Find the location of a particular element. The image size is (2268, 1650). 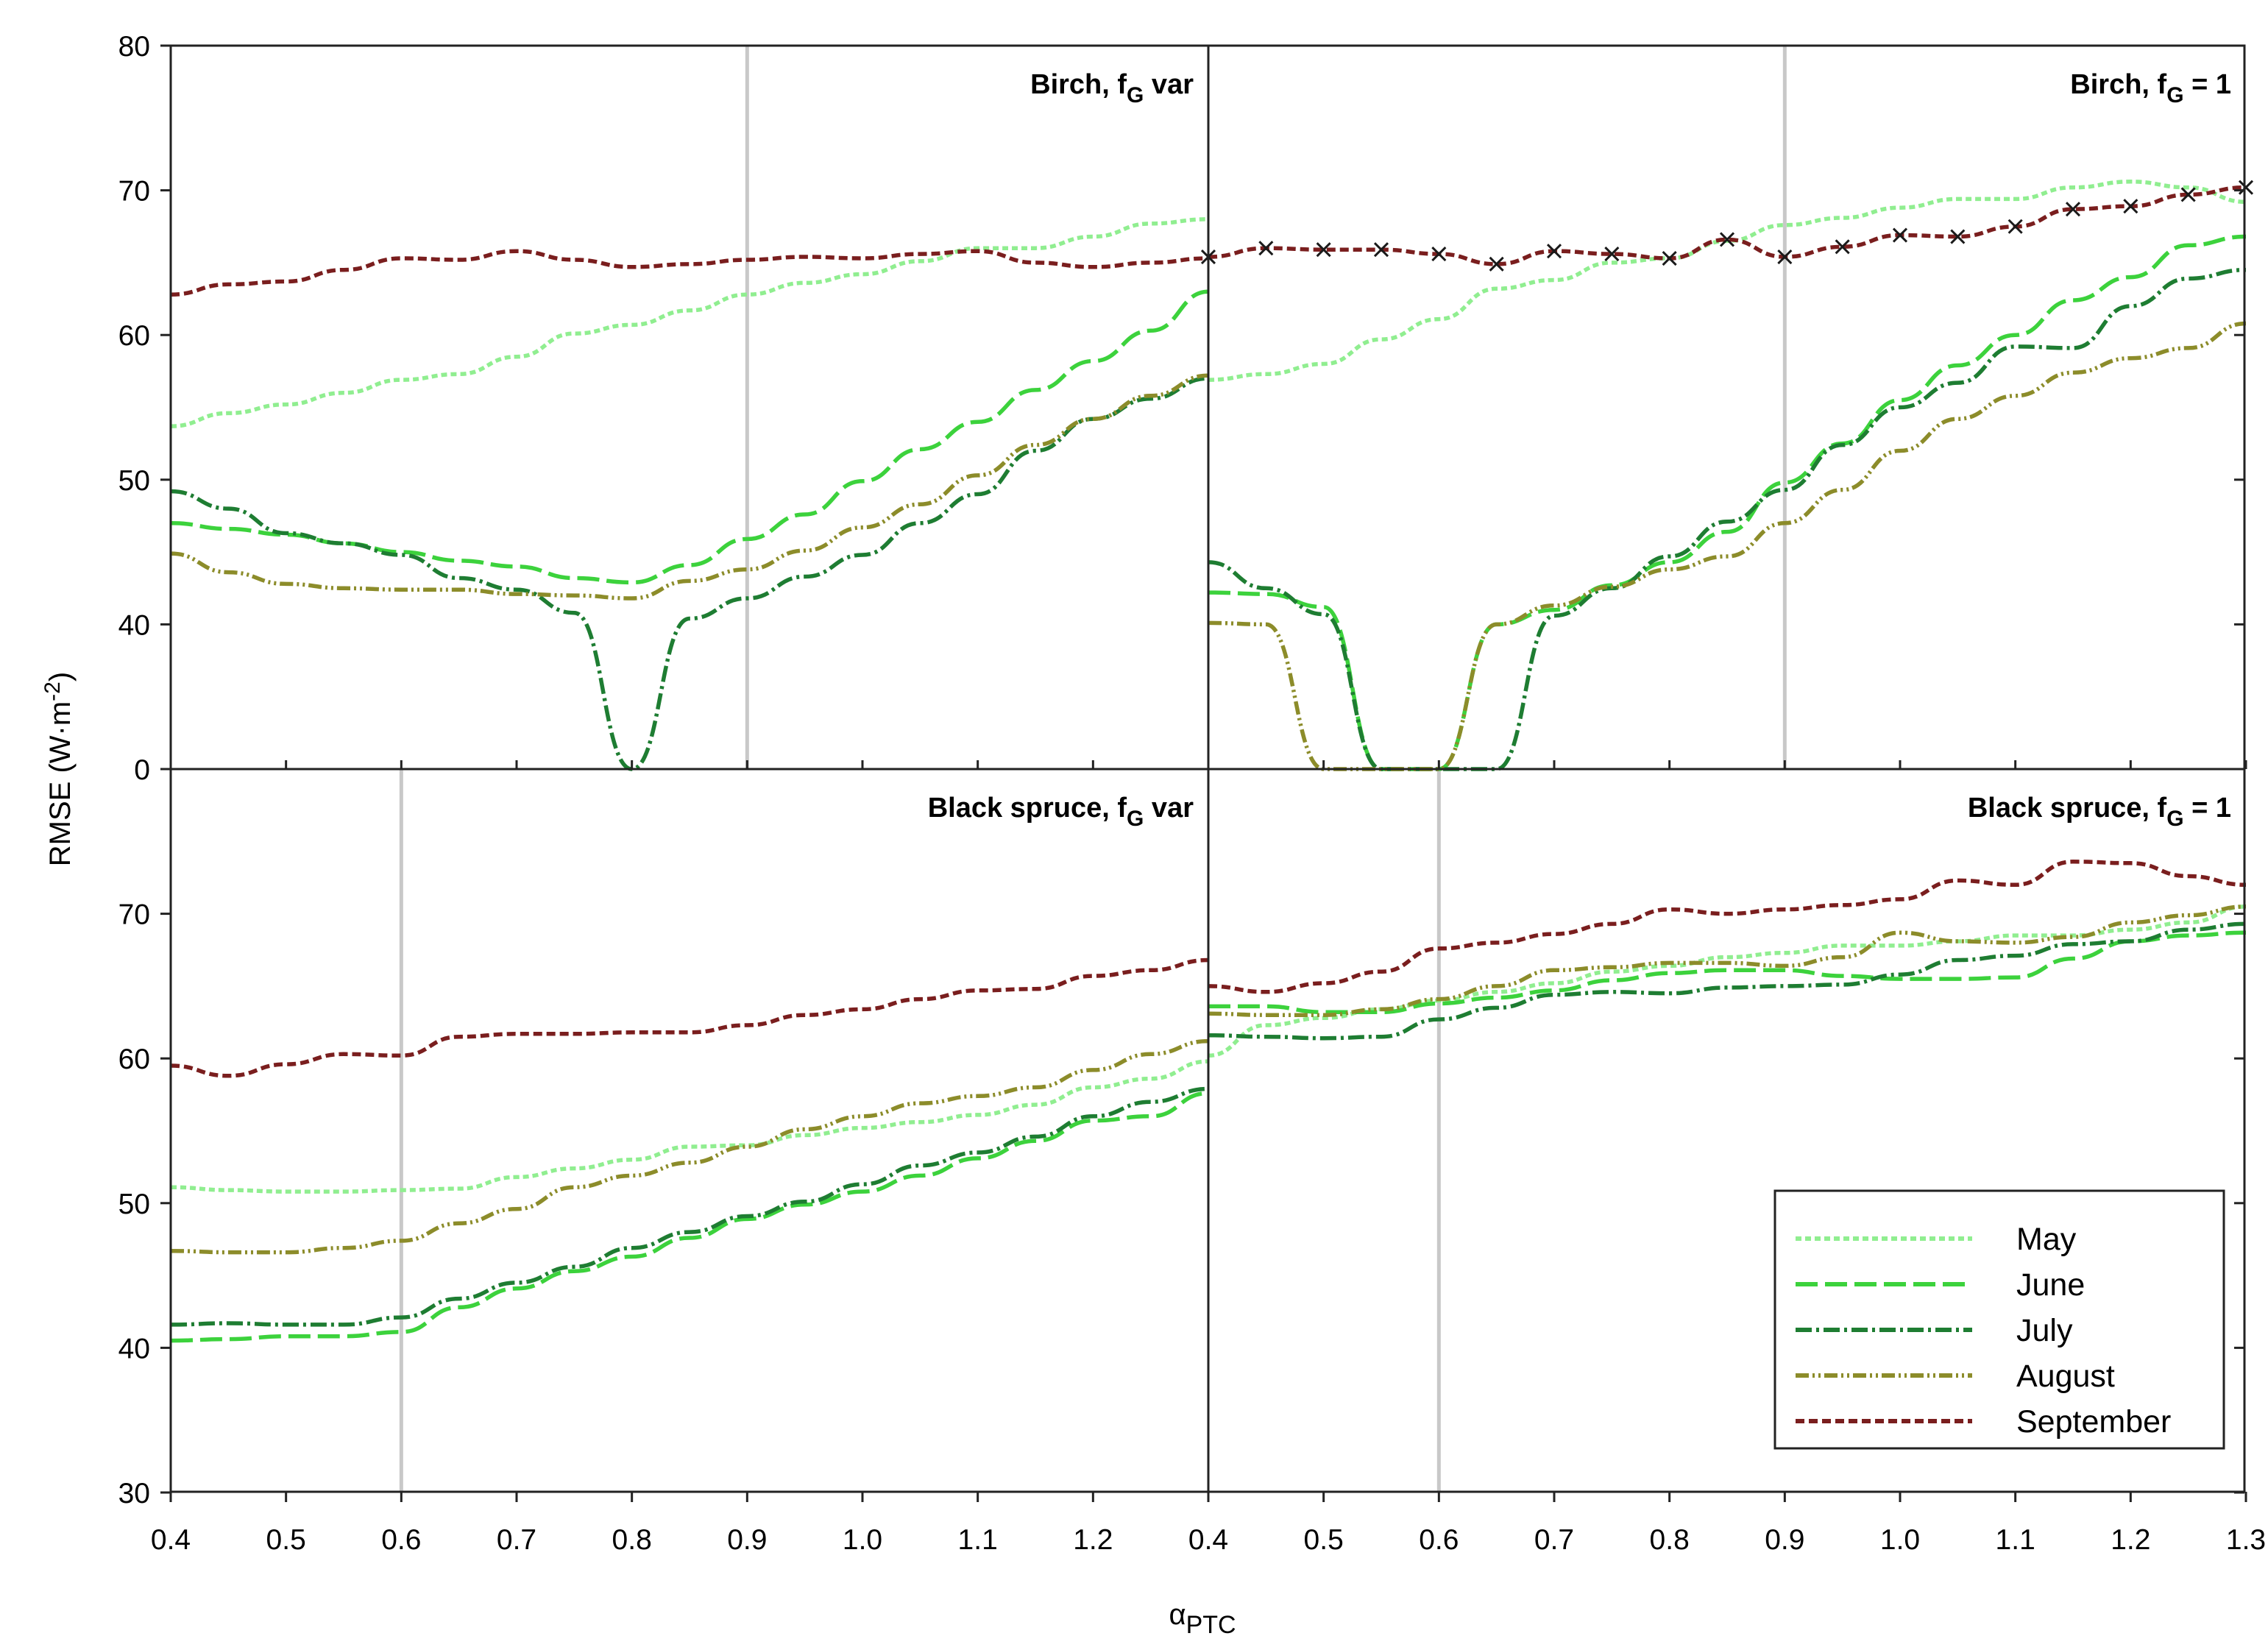

x-tick-label-x_ticks_right-1.3: 1.3 is located at coordinates (2246, 1540).